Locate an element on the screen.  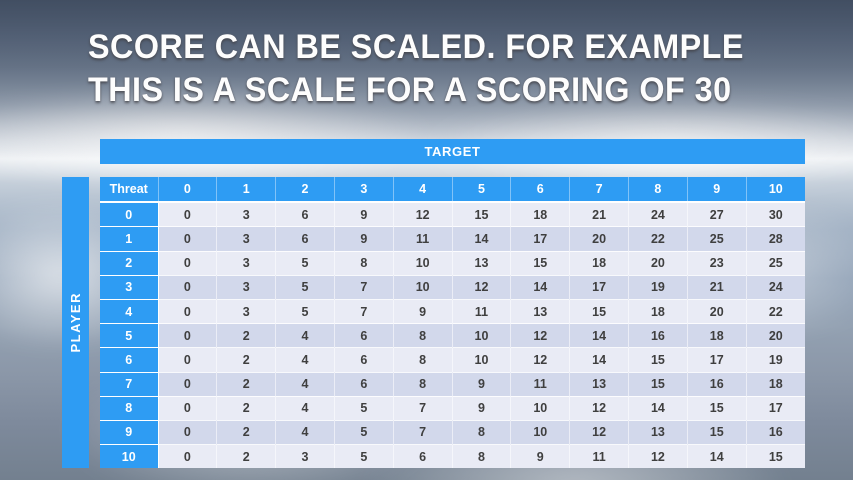
column-header: 5 is located at coordinates (482, 190).